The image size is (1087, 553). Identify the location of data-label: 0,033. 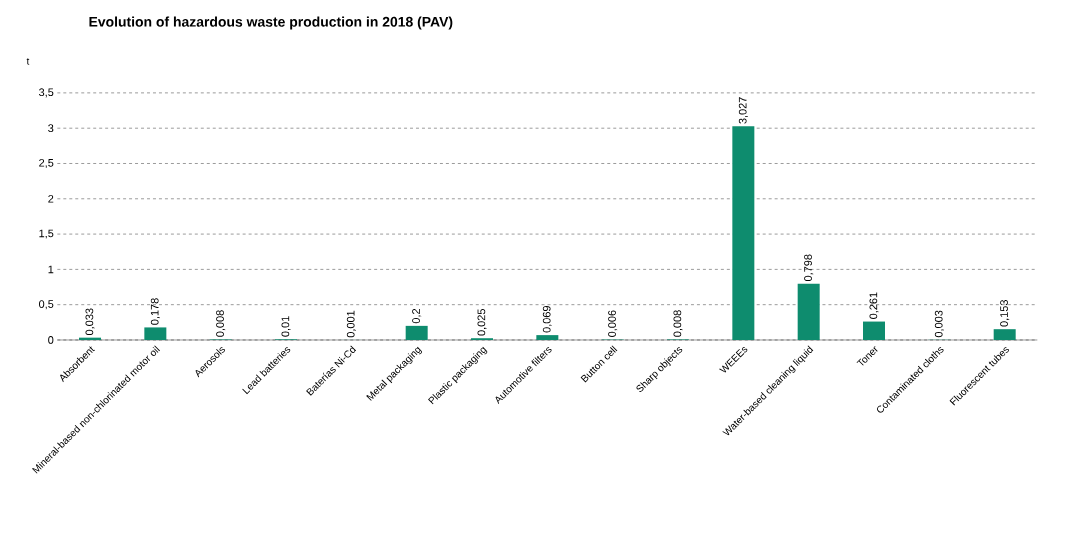
(90, 322).